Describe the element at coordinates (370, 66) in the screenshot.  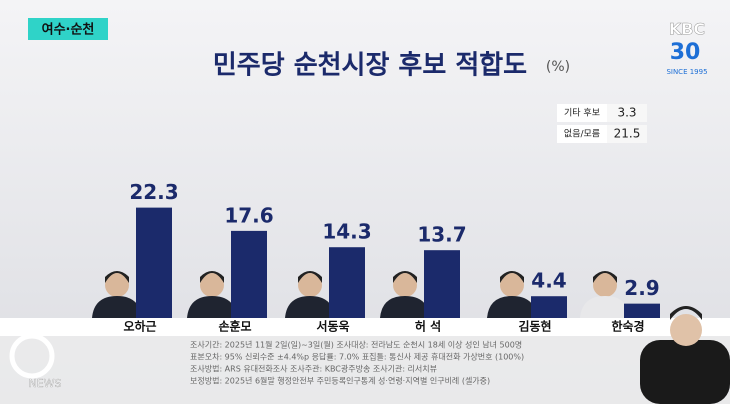
I see `chart-title: 민주당 순천시장 후보 적합도` at that location.